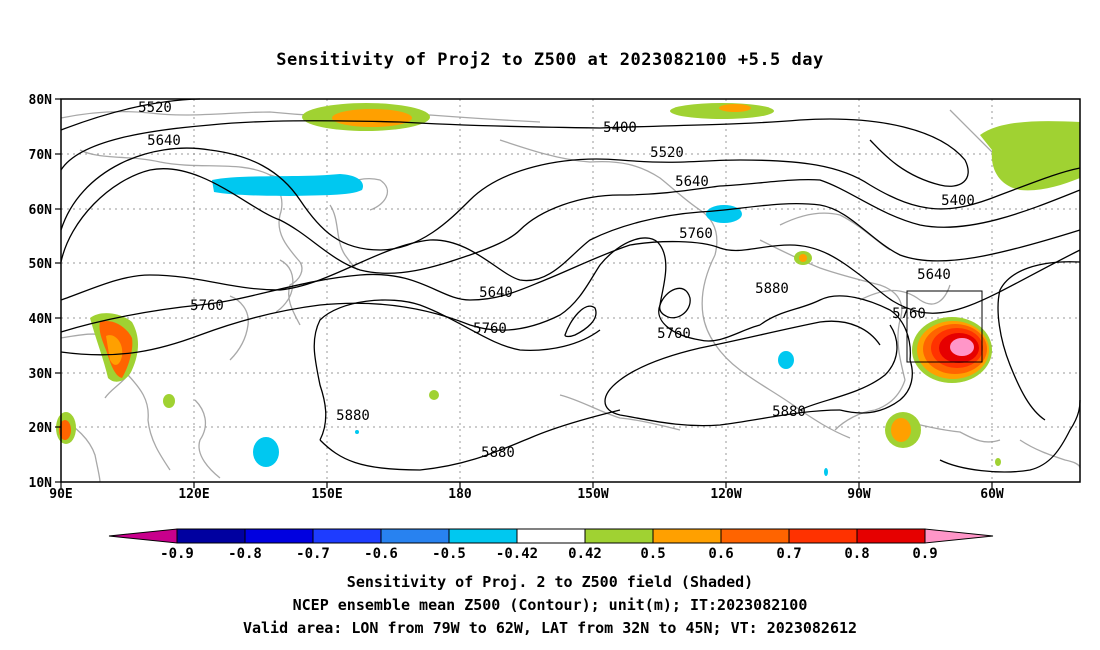  I want to click on lon-label: 150W, so click(592, 494).